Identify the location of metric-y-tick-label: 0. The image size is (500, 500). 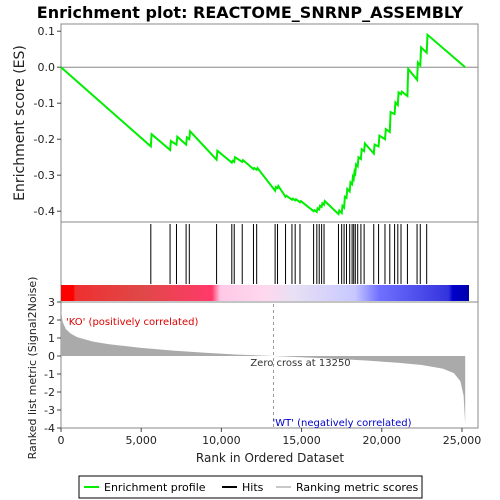
(51, 356).